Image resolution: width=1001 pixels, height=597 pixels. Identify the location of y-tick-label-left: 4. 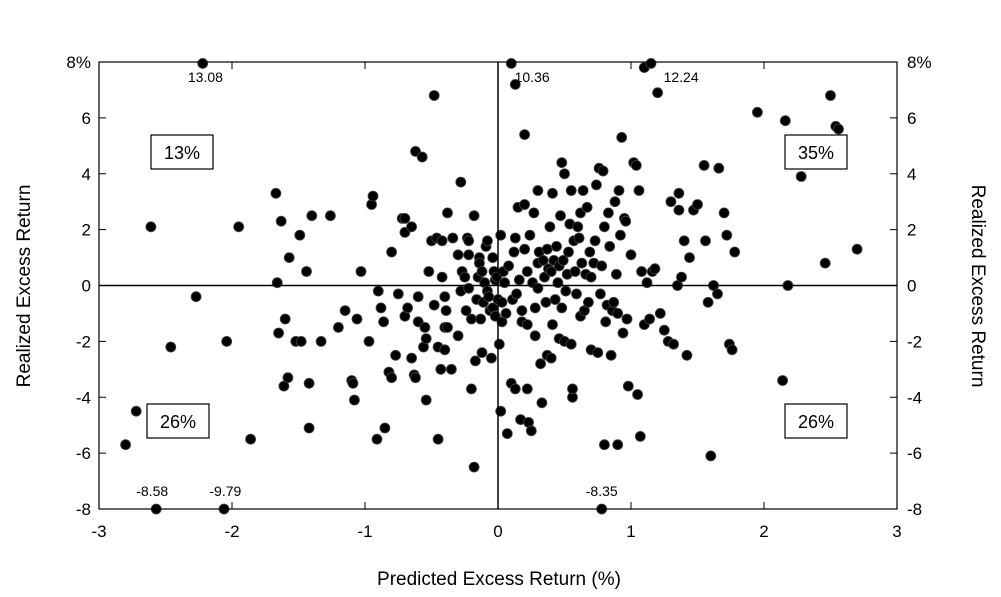
(86, 174).